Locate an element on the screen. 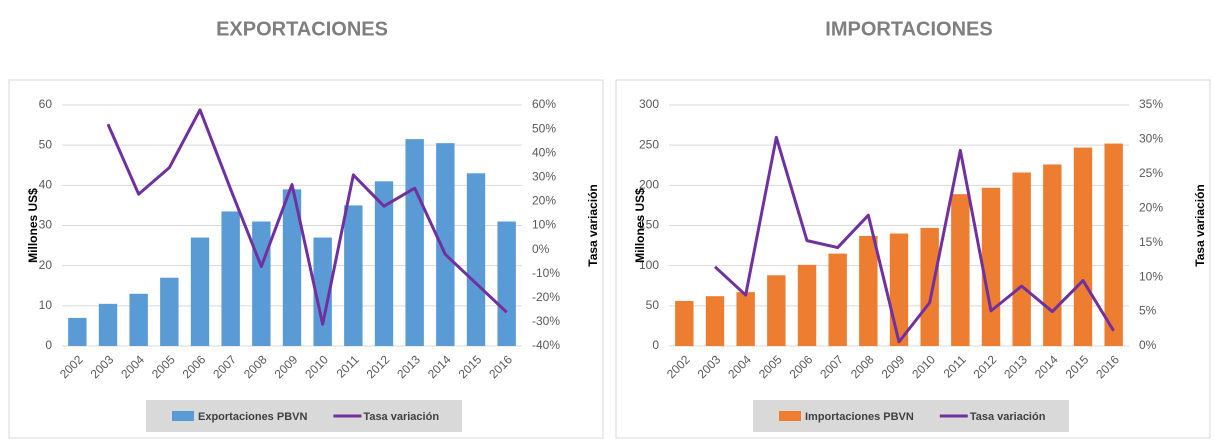 Image resolution: width=1215 pixels, height=440 pixels. y-tick-label: 300 is located at coordinates (649, 104).